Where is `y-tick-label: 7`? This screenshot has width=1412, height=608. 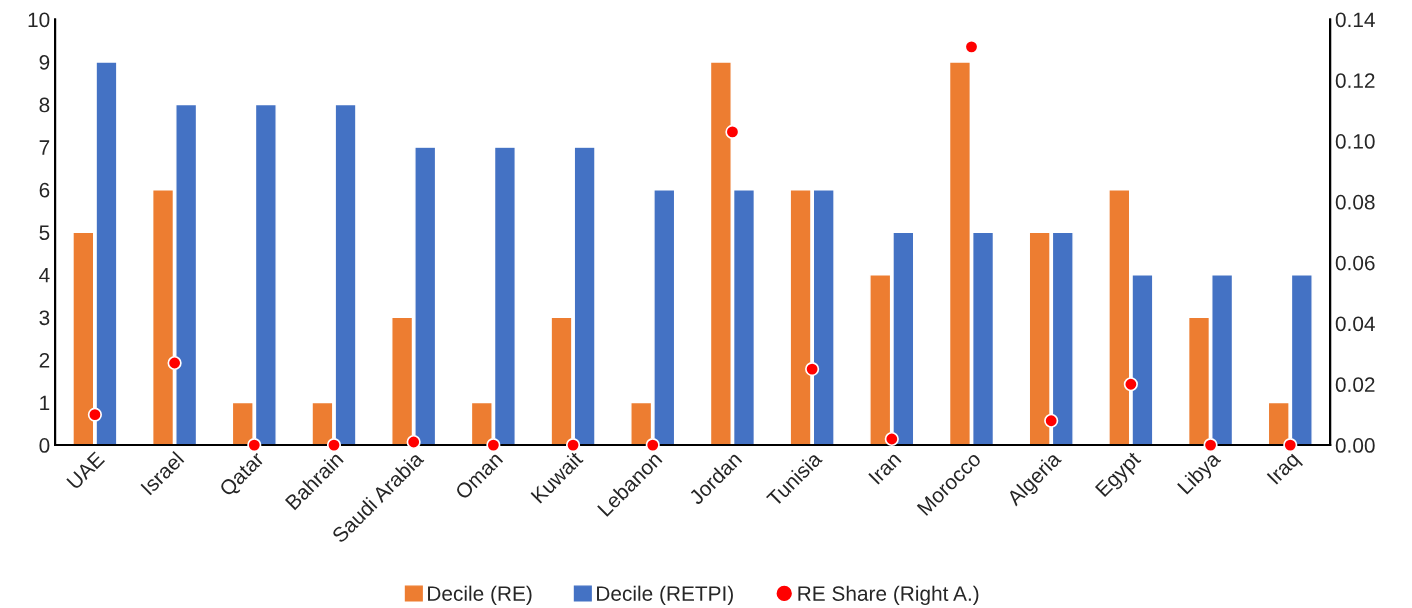
y-tick-label: 7 is located at coordinates (44, 147).